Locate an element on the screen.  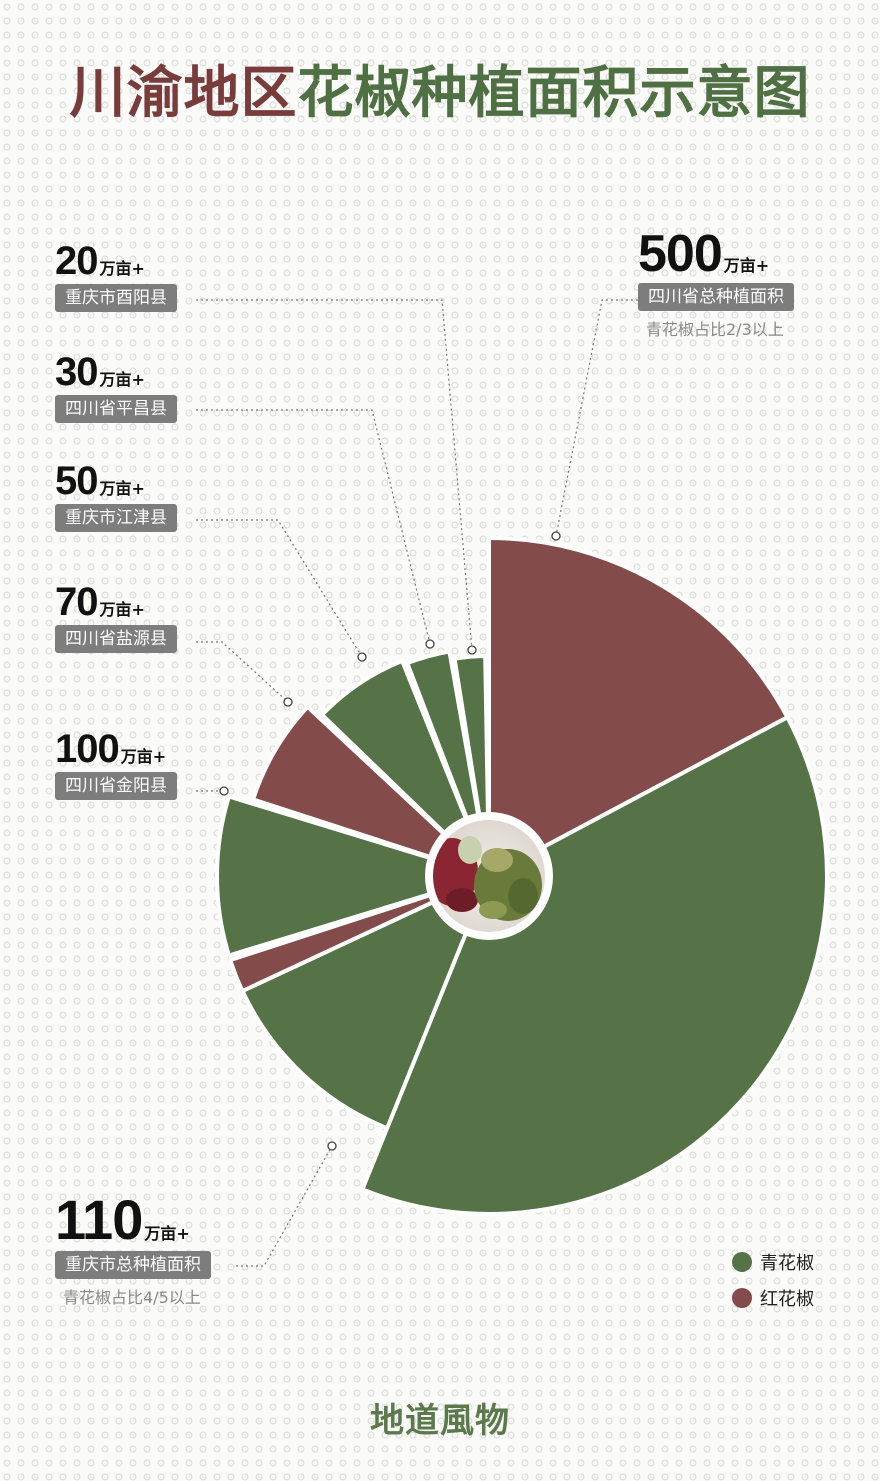
slice-chongqing-red is located at coordinates (359, 933).